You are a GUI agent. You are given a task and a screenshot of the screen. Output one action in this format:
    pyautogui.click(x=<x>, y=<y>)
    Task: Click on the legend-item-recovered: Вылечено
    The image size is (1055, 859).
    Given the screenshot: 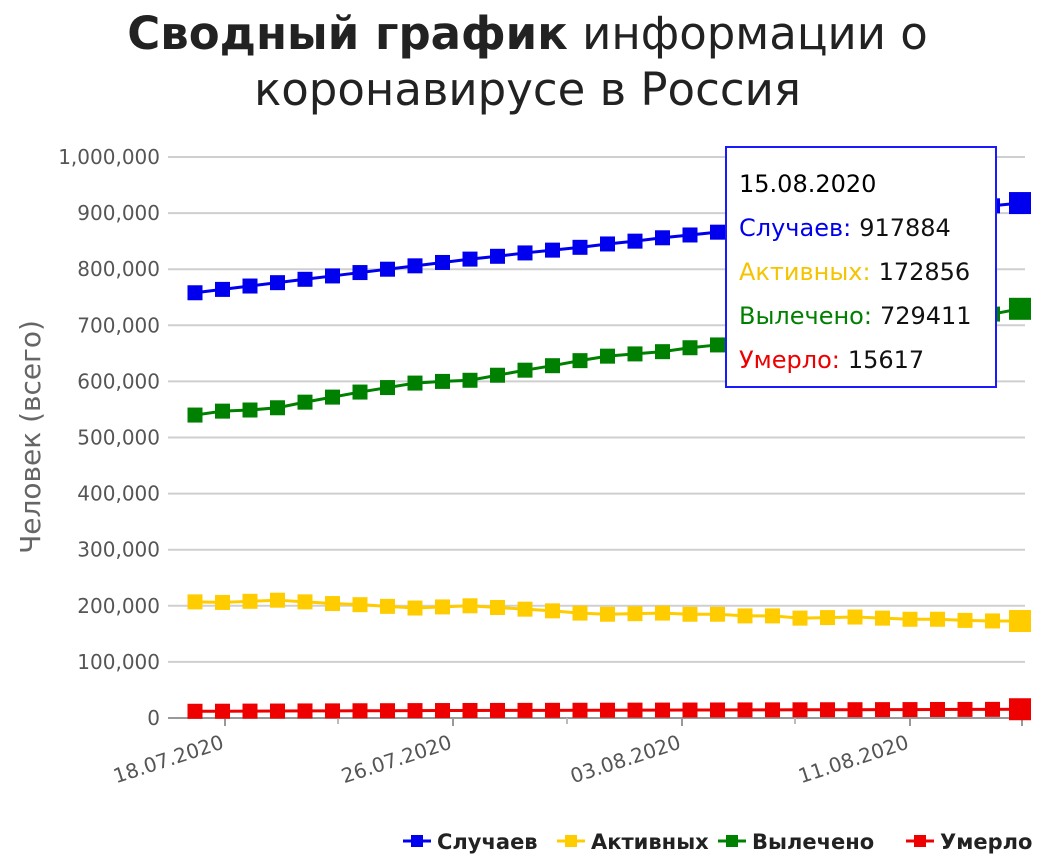 What is the action you would take?
    pyautogui.click(x=796, y=842)
    